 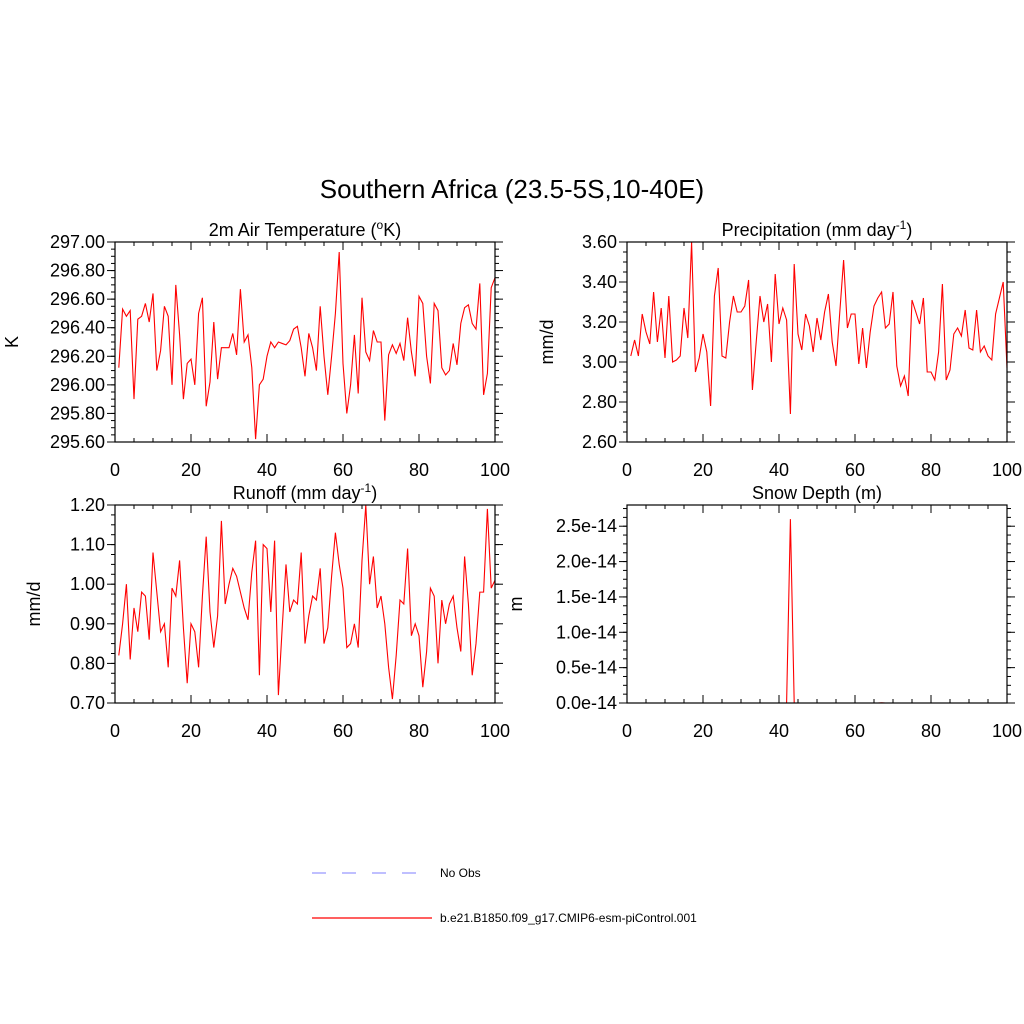 I want to click on y-tick-label: 2.80, so click(x=599, y=402).